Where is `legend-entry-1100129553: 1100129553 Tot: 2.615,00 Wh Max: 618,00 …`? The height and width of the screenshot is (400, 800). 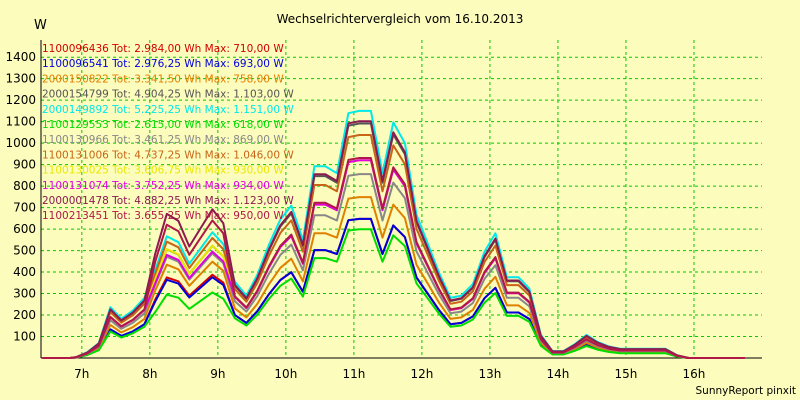
legend-entry-1100129553: 1100129553 Tot: 2.615,00 Wh Max: 618,00 … is located at coordinates (163, 125).